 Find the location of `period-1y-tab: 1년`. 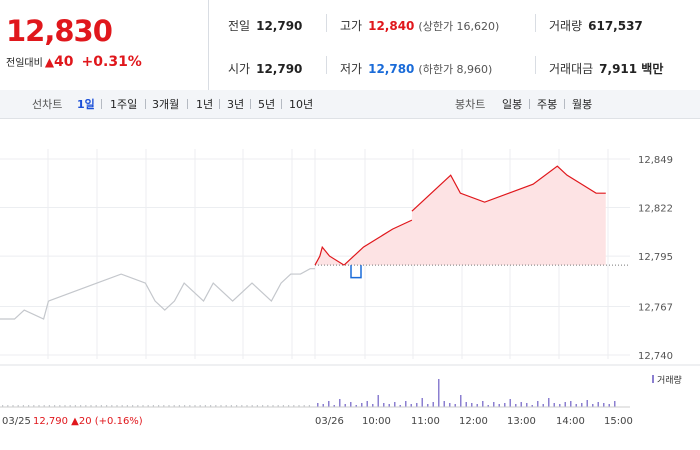

period-1y-tab: 1년 is located at coordinates (205, 104).